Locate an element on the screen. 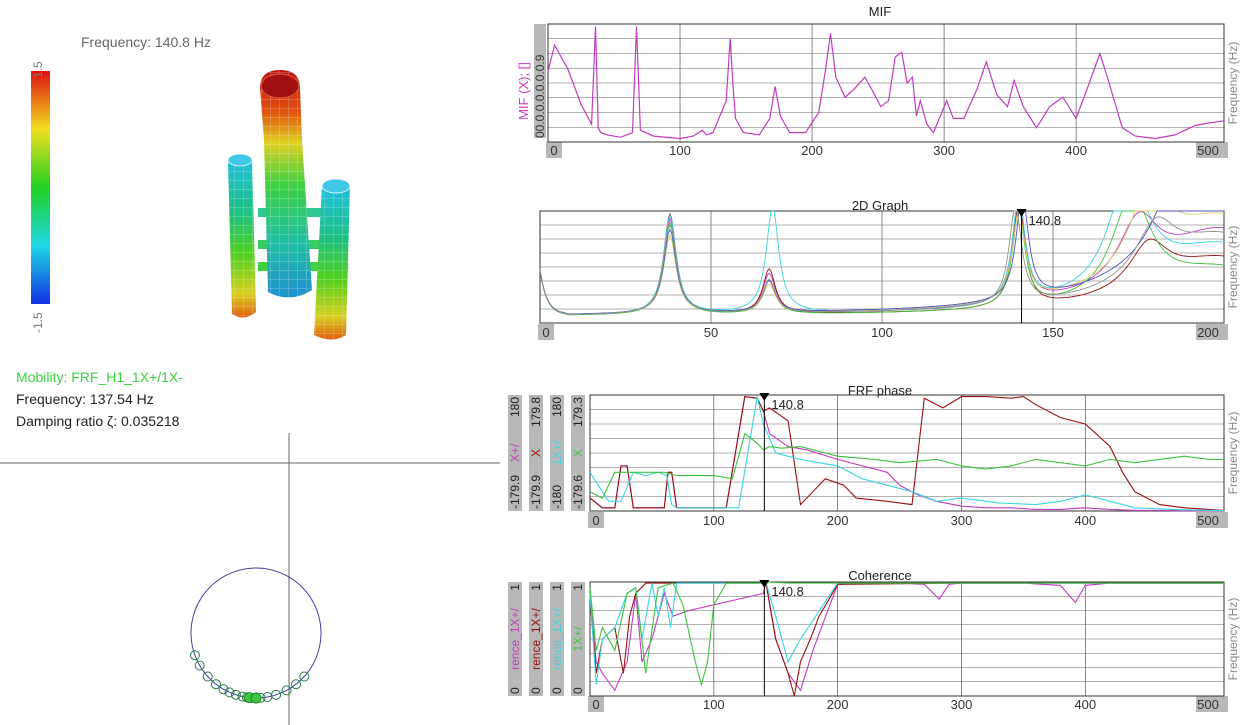  frequency-label: Frequency: 140.8 Hz is located at coordinates (146, 42).